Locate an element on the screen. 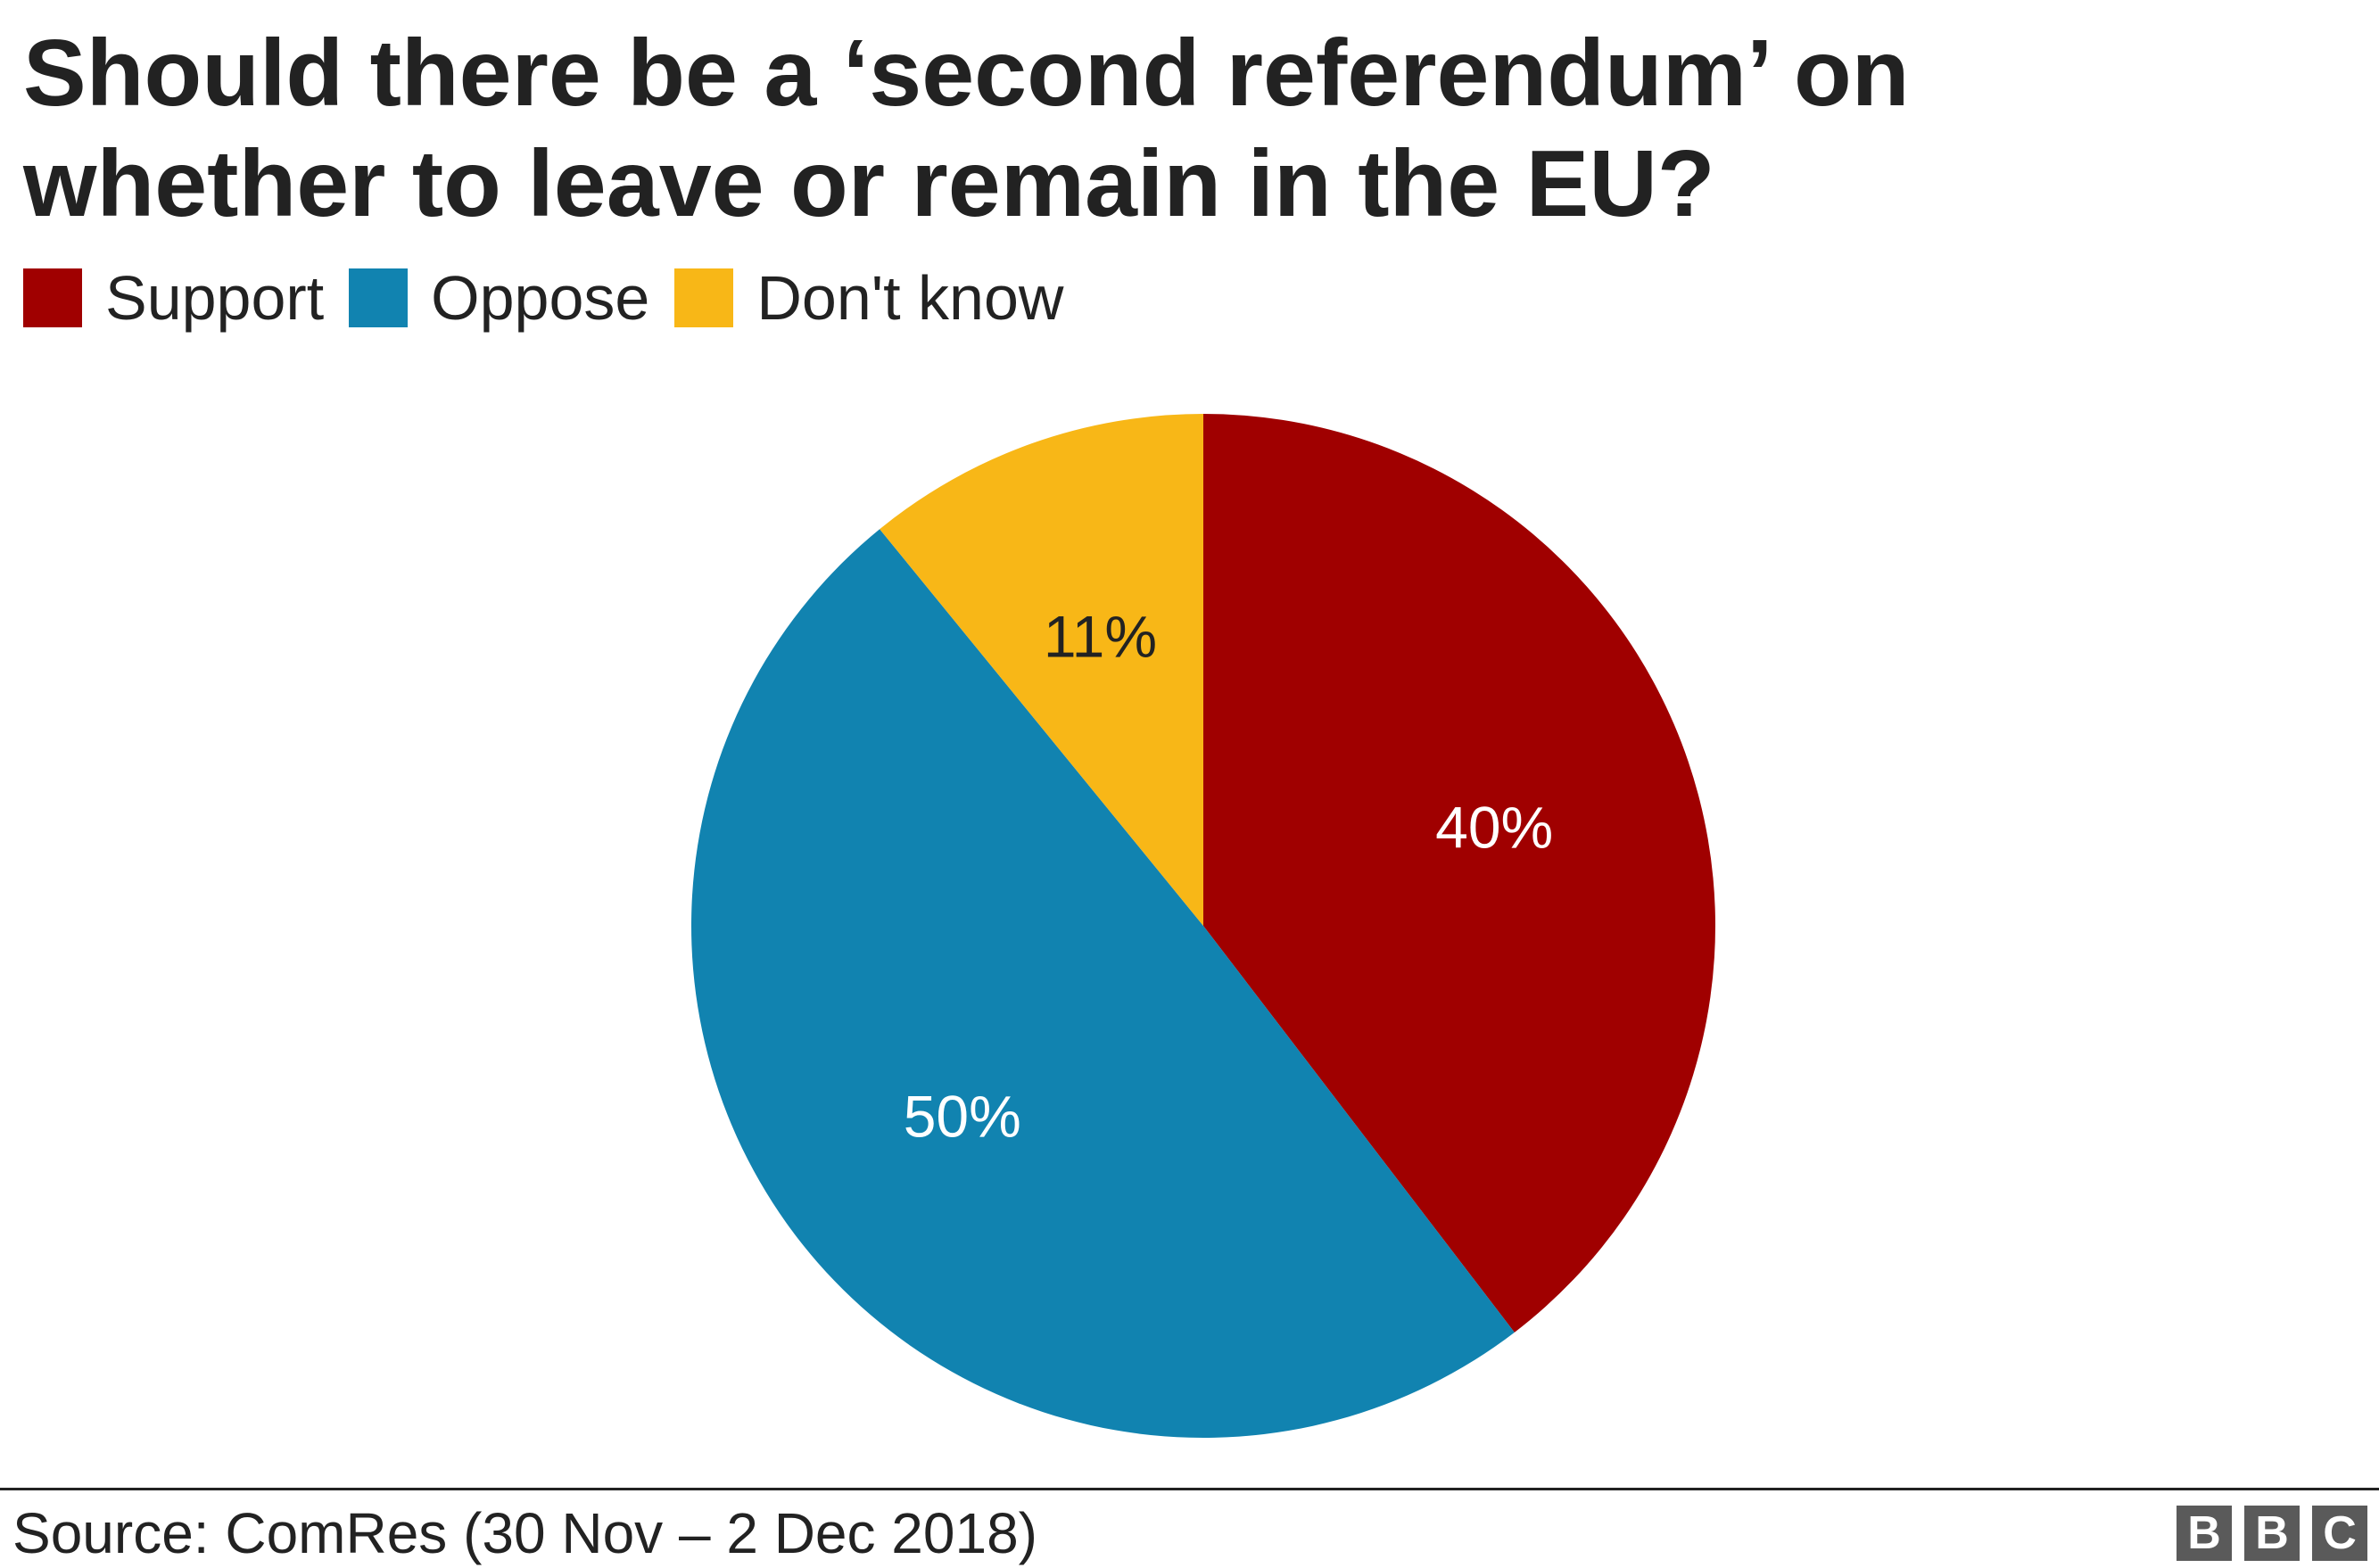 This screenshot has height=1568, width=2379. bbc-logo-block-b2: B is located at coordinates (2272, 1533).